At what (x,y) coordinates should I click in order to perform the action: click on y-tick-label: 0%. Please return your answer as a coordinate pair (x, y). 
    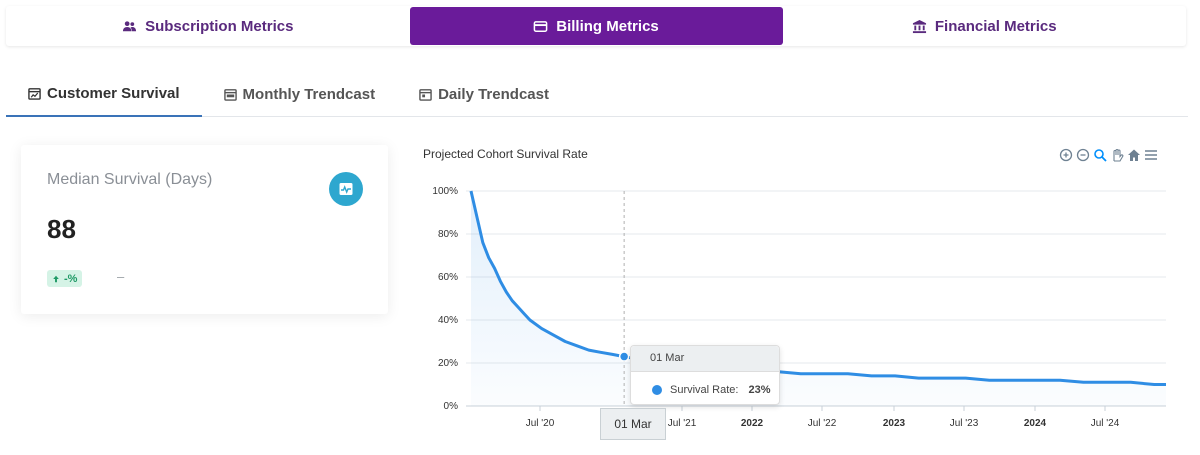
    Looking at the image, I should click on (451, 406).